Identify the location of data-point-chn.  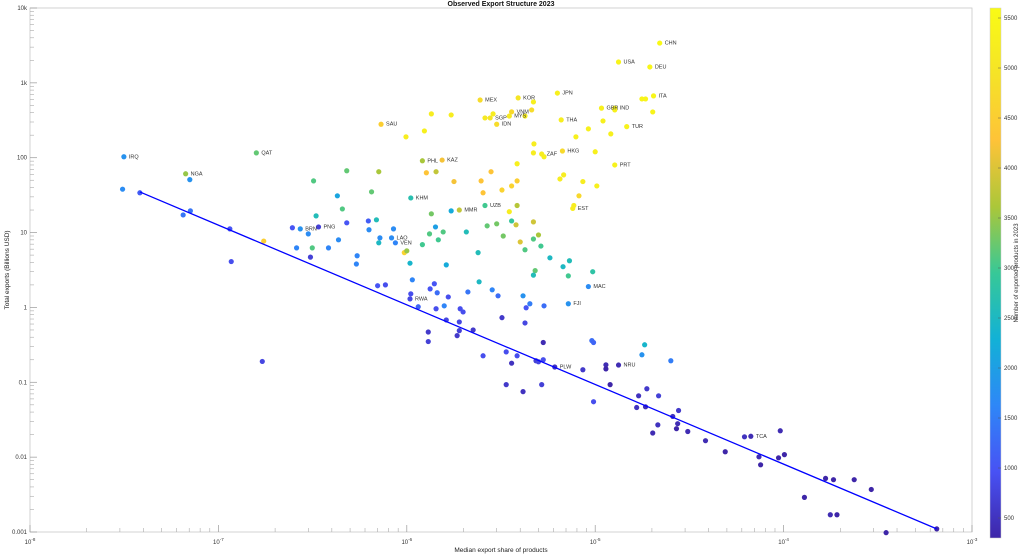
(660, 43).